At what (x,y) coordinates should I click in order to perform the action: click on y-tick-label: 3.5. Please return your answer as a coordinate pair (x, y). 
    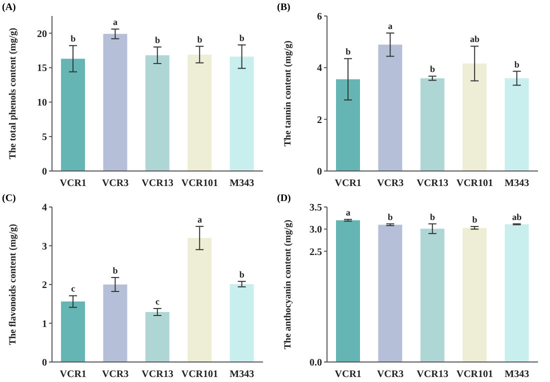
    Looking at the image, I should click on (316, 208).